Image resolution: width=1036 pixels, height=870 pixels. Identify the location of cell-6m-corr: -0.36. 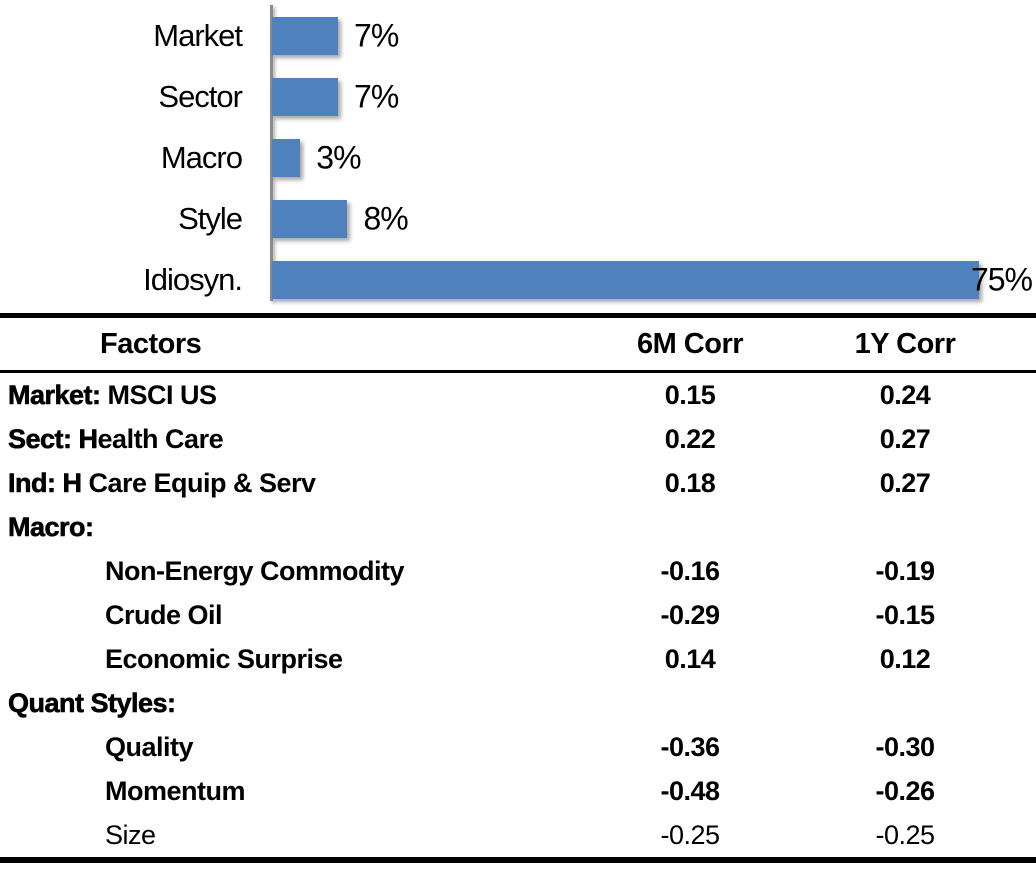
(690, 746).